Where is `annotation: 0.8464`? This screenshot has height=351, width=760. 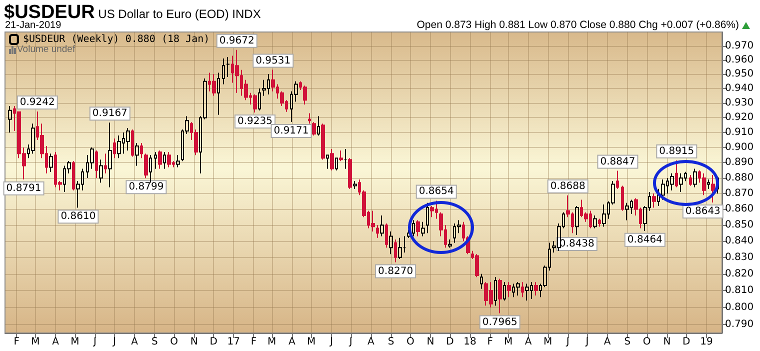 annotation: 0.8464 is located at coordinates (644, 240).